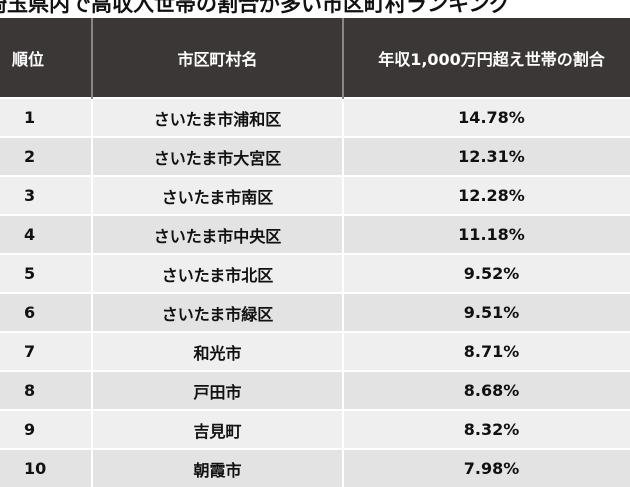  I want to click on cell-name: さいたま市浦和区, so click(218, 117).